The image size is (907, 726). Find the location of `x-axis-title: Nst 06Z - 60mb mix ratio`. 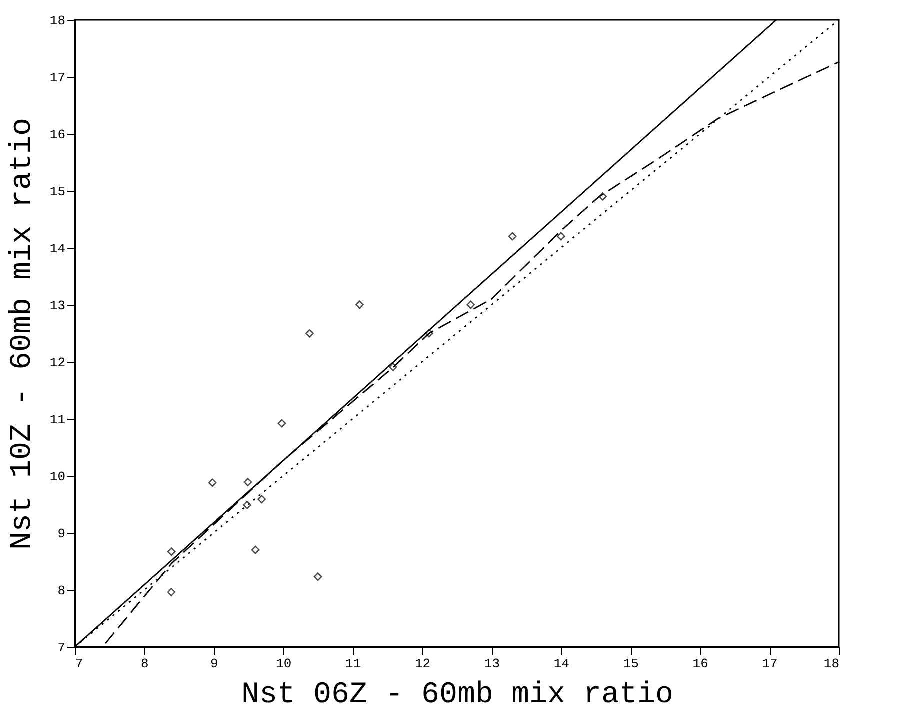

x-axis-title: Nst 06Z - 60mb mix ratio is located at coordinates (457, 695).